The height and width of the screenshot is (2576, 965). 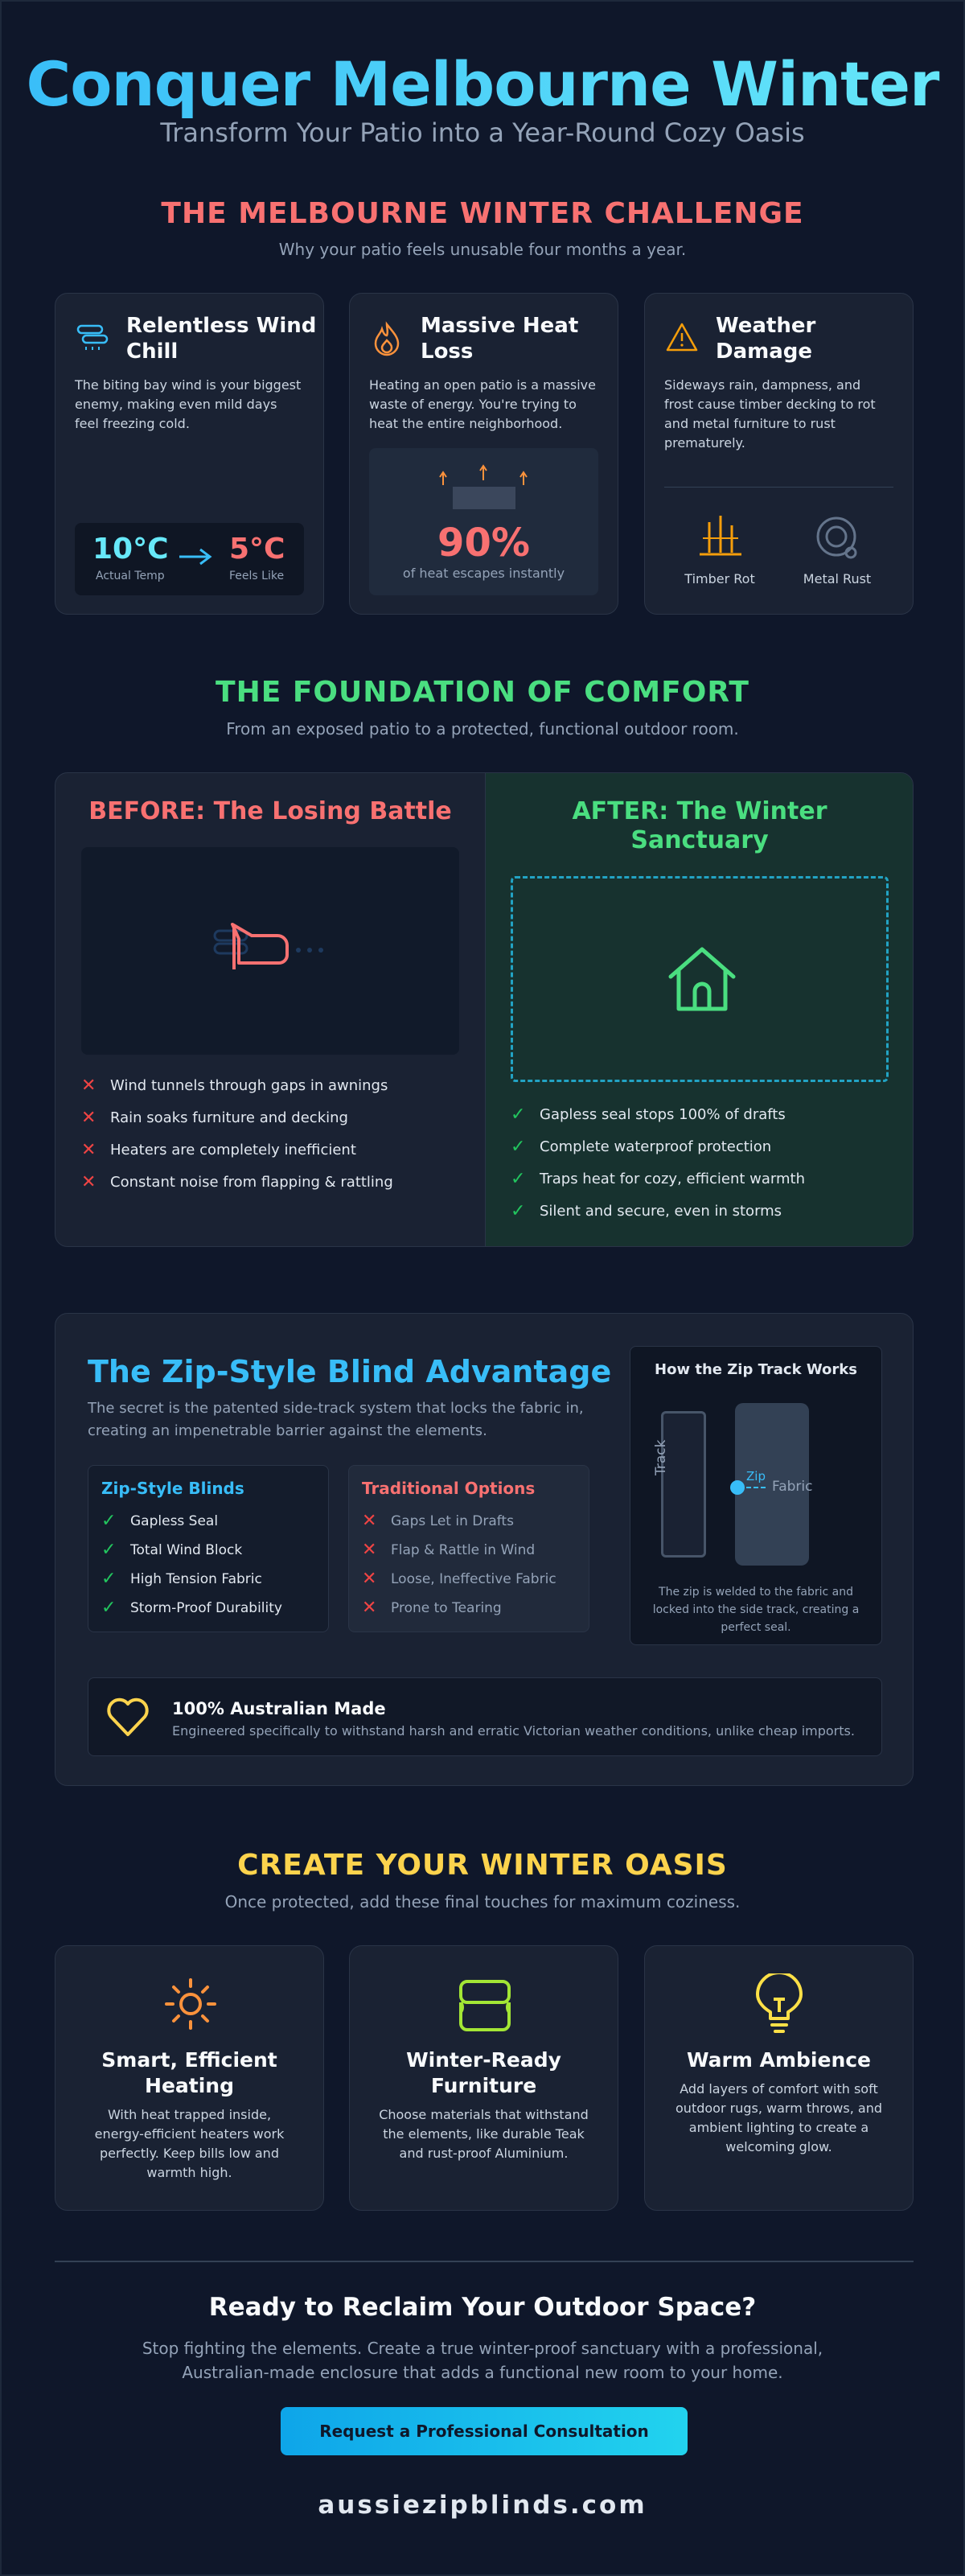 I want to click on track-diagram-title: How the Zip Track Works, so click(x=756, y=1369).